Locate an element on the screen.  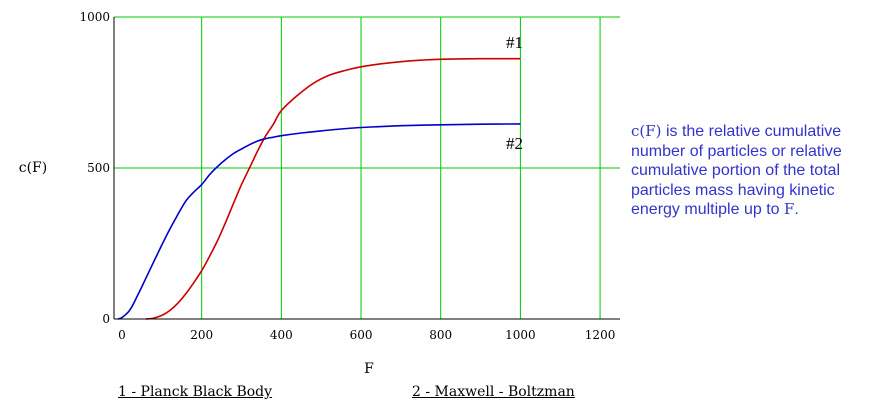
note-text-b: . is located at coordinates (796, 209).